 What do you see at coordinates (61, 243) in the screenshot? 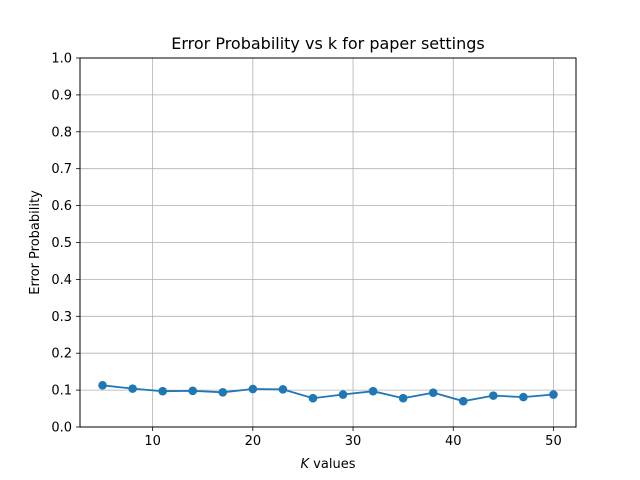
I see `y-tick-label: 0.5` at bounding box center [61, 243].